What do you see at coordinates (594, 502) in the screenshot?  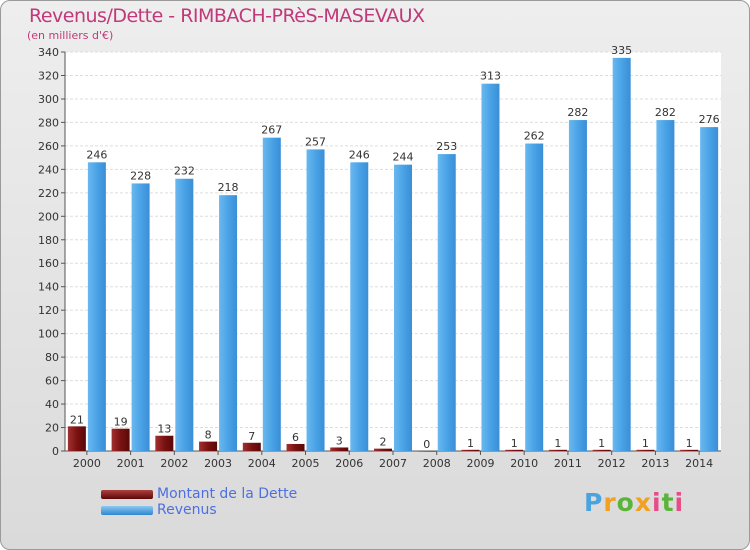 I see `logo-letter: P` at bounding box center [594, 502].